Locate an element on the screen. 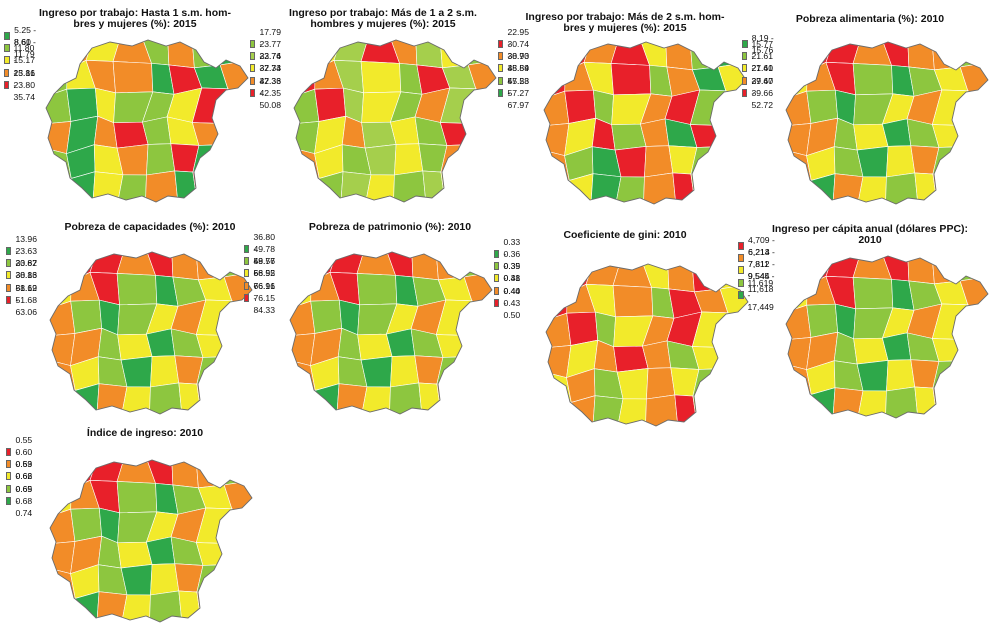  legend-label: 0.66 - 0.68 is located at coordinates (24, 488).